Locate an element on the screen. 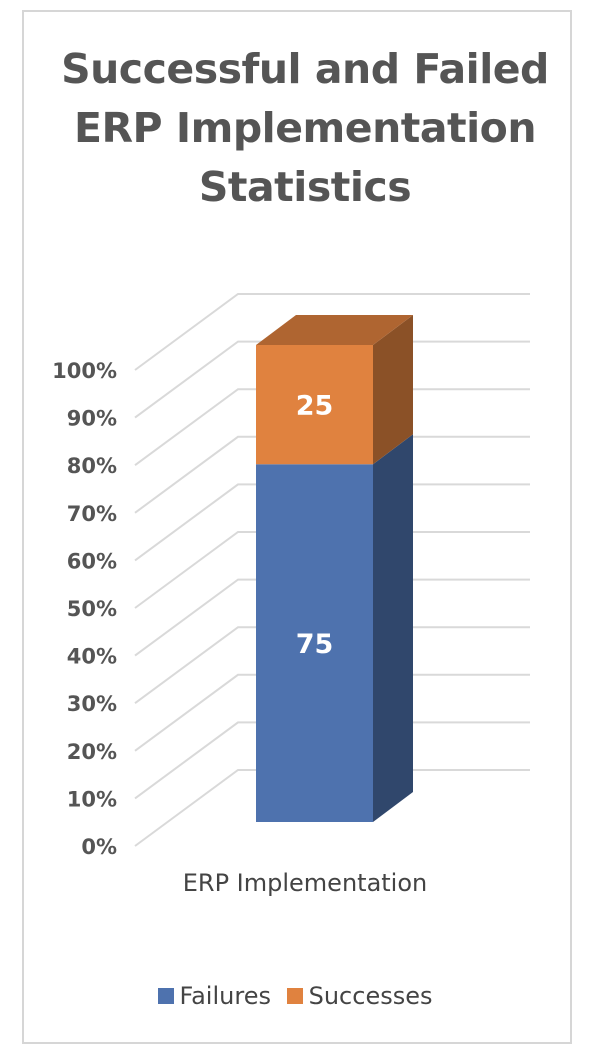  legend-swatch-failures is located at coordinates (165, 996).